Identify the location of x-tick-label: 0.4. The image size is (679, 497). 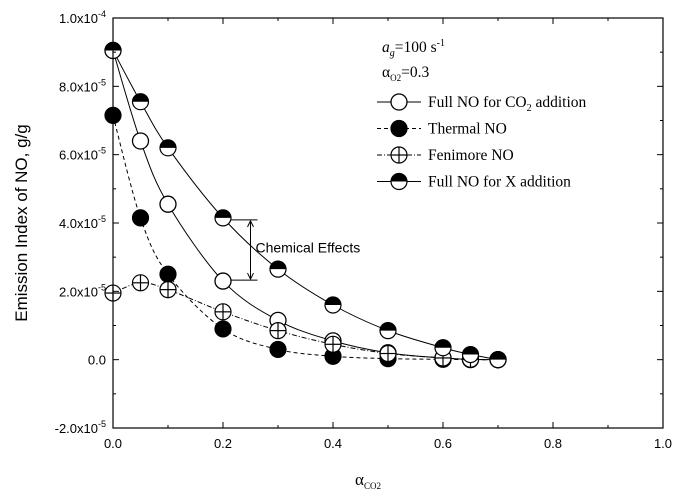
(333, 443).